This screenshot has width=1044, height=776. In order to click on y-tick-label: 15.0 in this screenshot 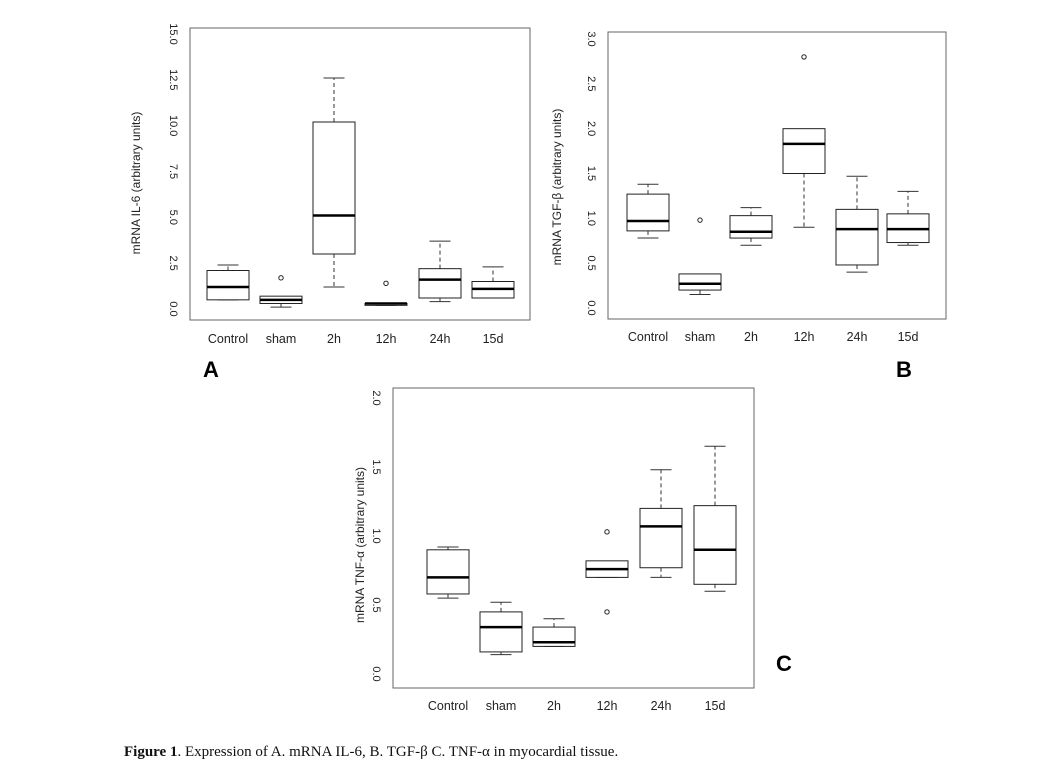, I will do `click(173, 33)`.